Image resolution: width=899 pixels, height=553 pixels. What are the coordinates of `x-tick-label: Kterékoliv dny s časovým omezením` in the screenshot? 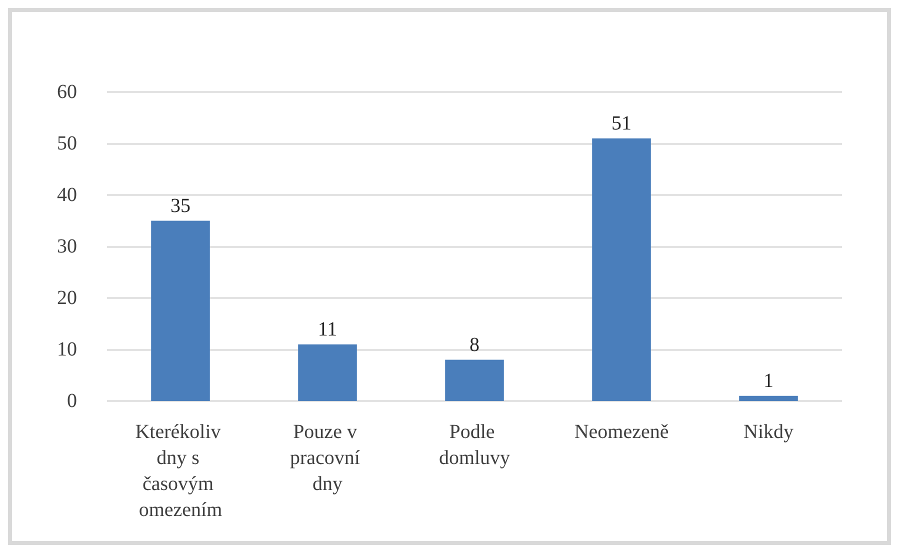 It's located at (180, 471).